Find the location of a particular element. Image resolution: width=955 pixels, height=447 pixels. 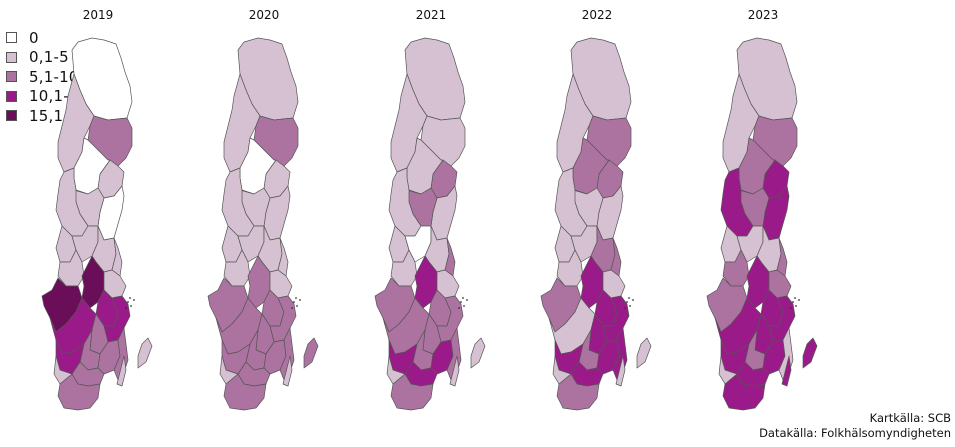

legend-item: 5,1-10 is located at coordinates (47, 77).